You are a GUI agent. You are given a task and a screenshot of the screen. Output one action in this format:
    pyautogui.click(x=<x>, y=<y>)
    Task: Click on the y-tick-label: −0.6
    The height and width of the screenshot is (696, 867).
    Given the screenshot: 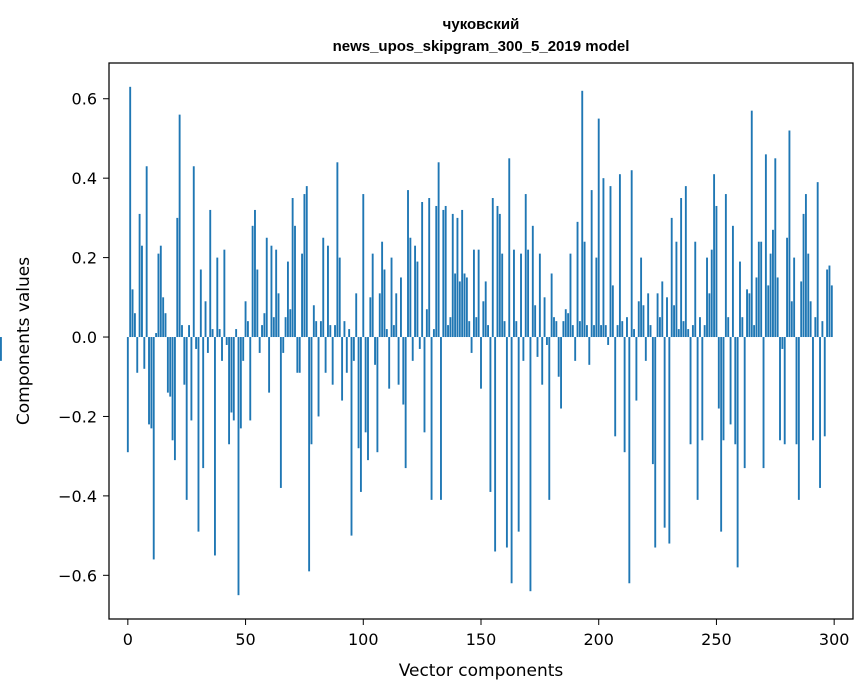 What is the action you would take?
    pyautogui.click(x=77, y=575)
    